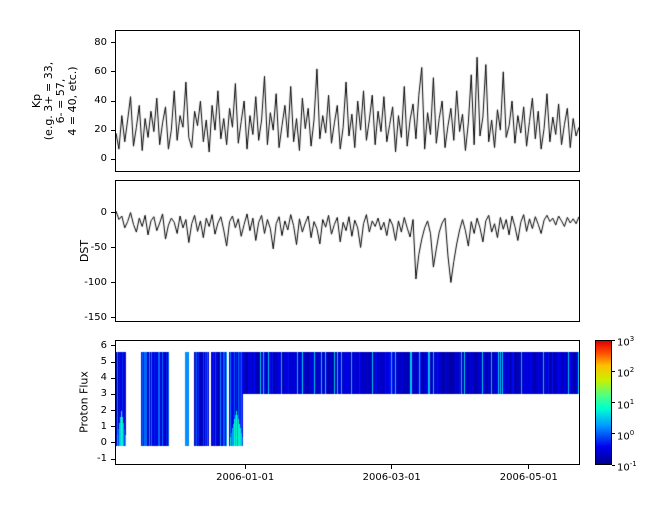 The height and width of the screenshot is (523, 665). Describe the element at coordinates (103, 378) in the screenshot. I see `y-tick-label: 4` at that location.